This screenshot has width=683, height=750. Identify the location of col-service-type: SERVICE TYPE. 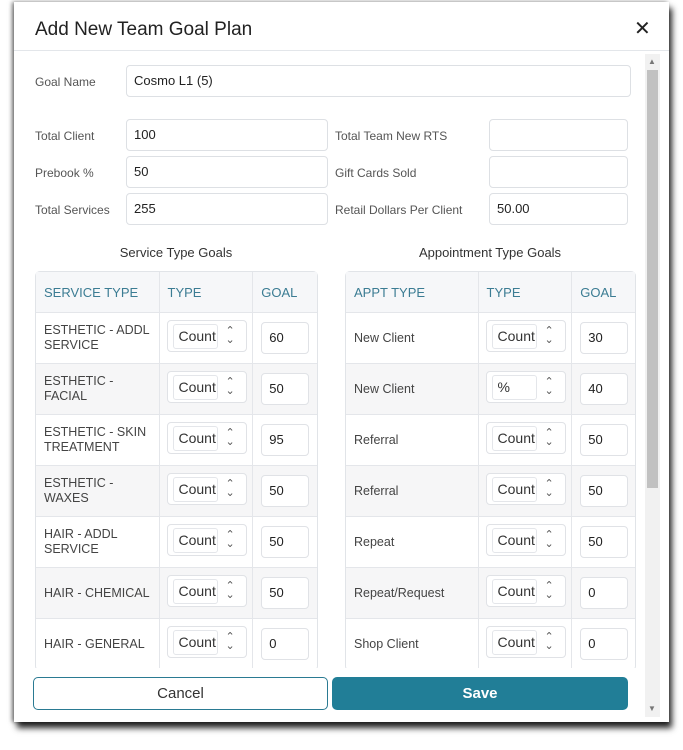
(98, 292).